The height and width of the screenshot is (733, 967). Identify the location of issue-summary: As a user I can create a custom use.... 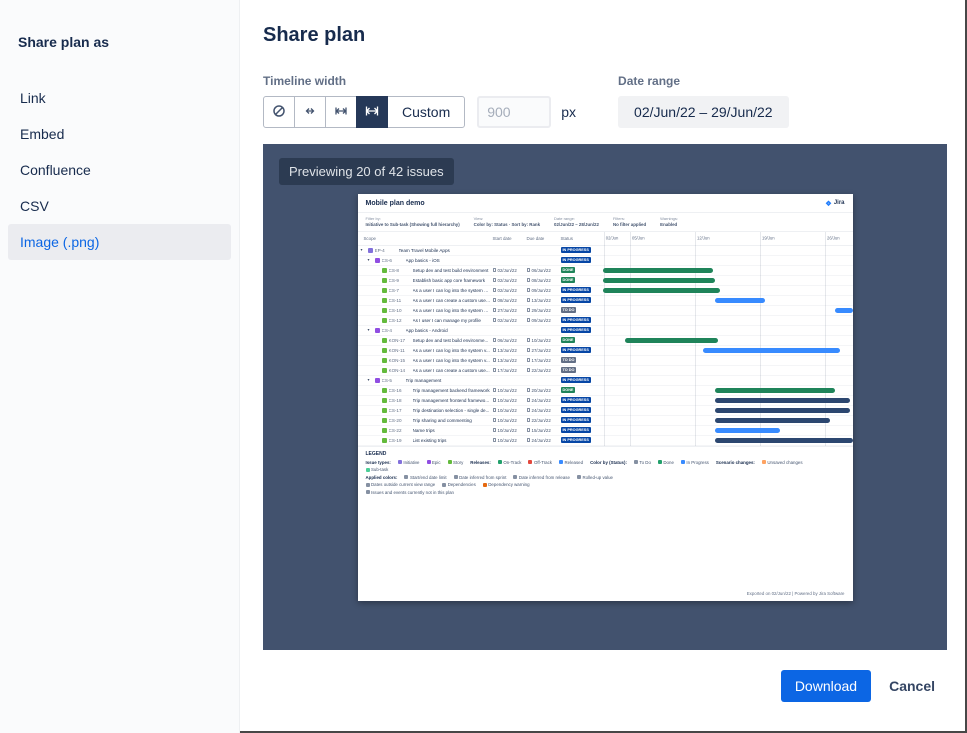
(451, 370).